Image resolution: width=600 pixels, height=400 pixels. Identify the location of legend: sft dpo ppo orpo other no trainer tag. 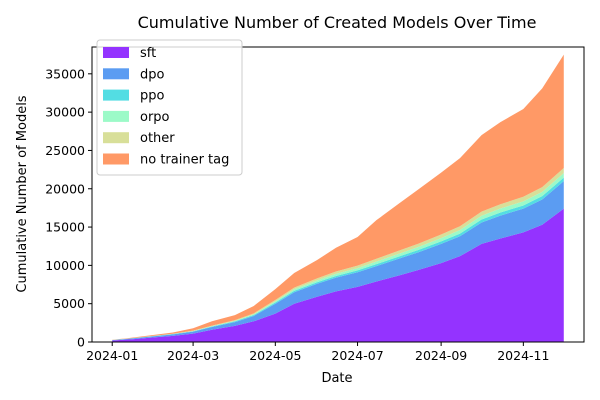
(169, 107).